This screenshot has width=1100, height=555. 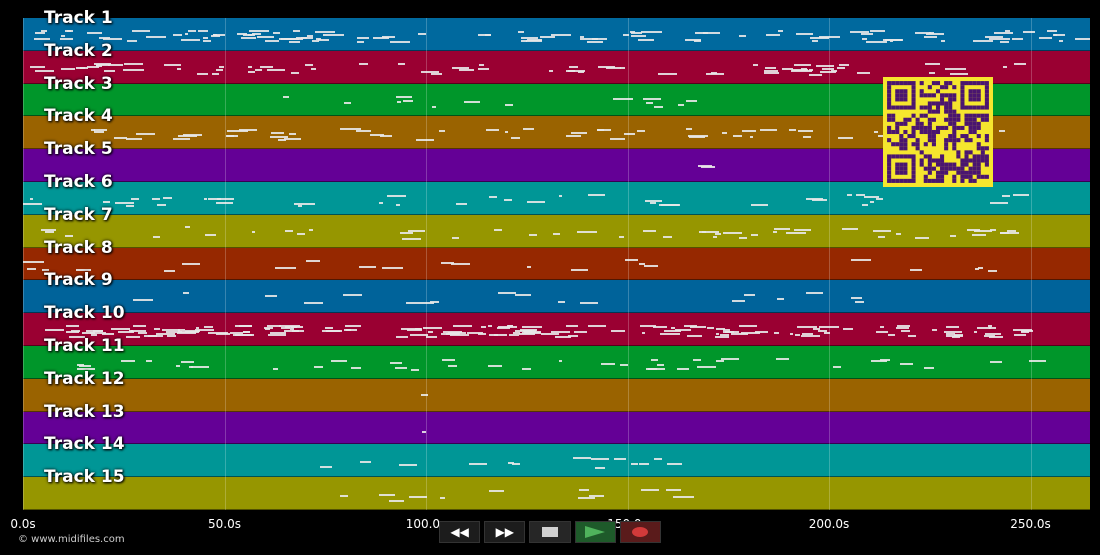 I want to click on track-label: Track 11, so click(x=84, y=346).